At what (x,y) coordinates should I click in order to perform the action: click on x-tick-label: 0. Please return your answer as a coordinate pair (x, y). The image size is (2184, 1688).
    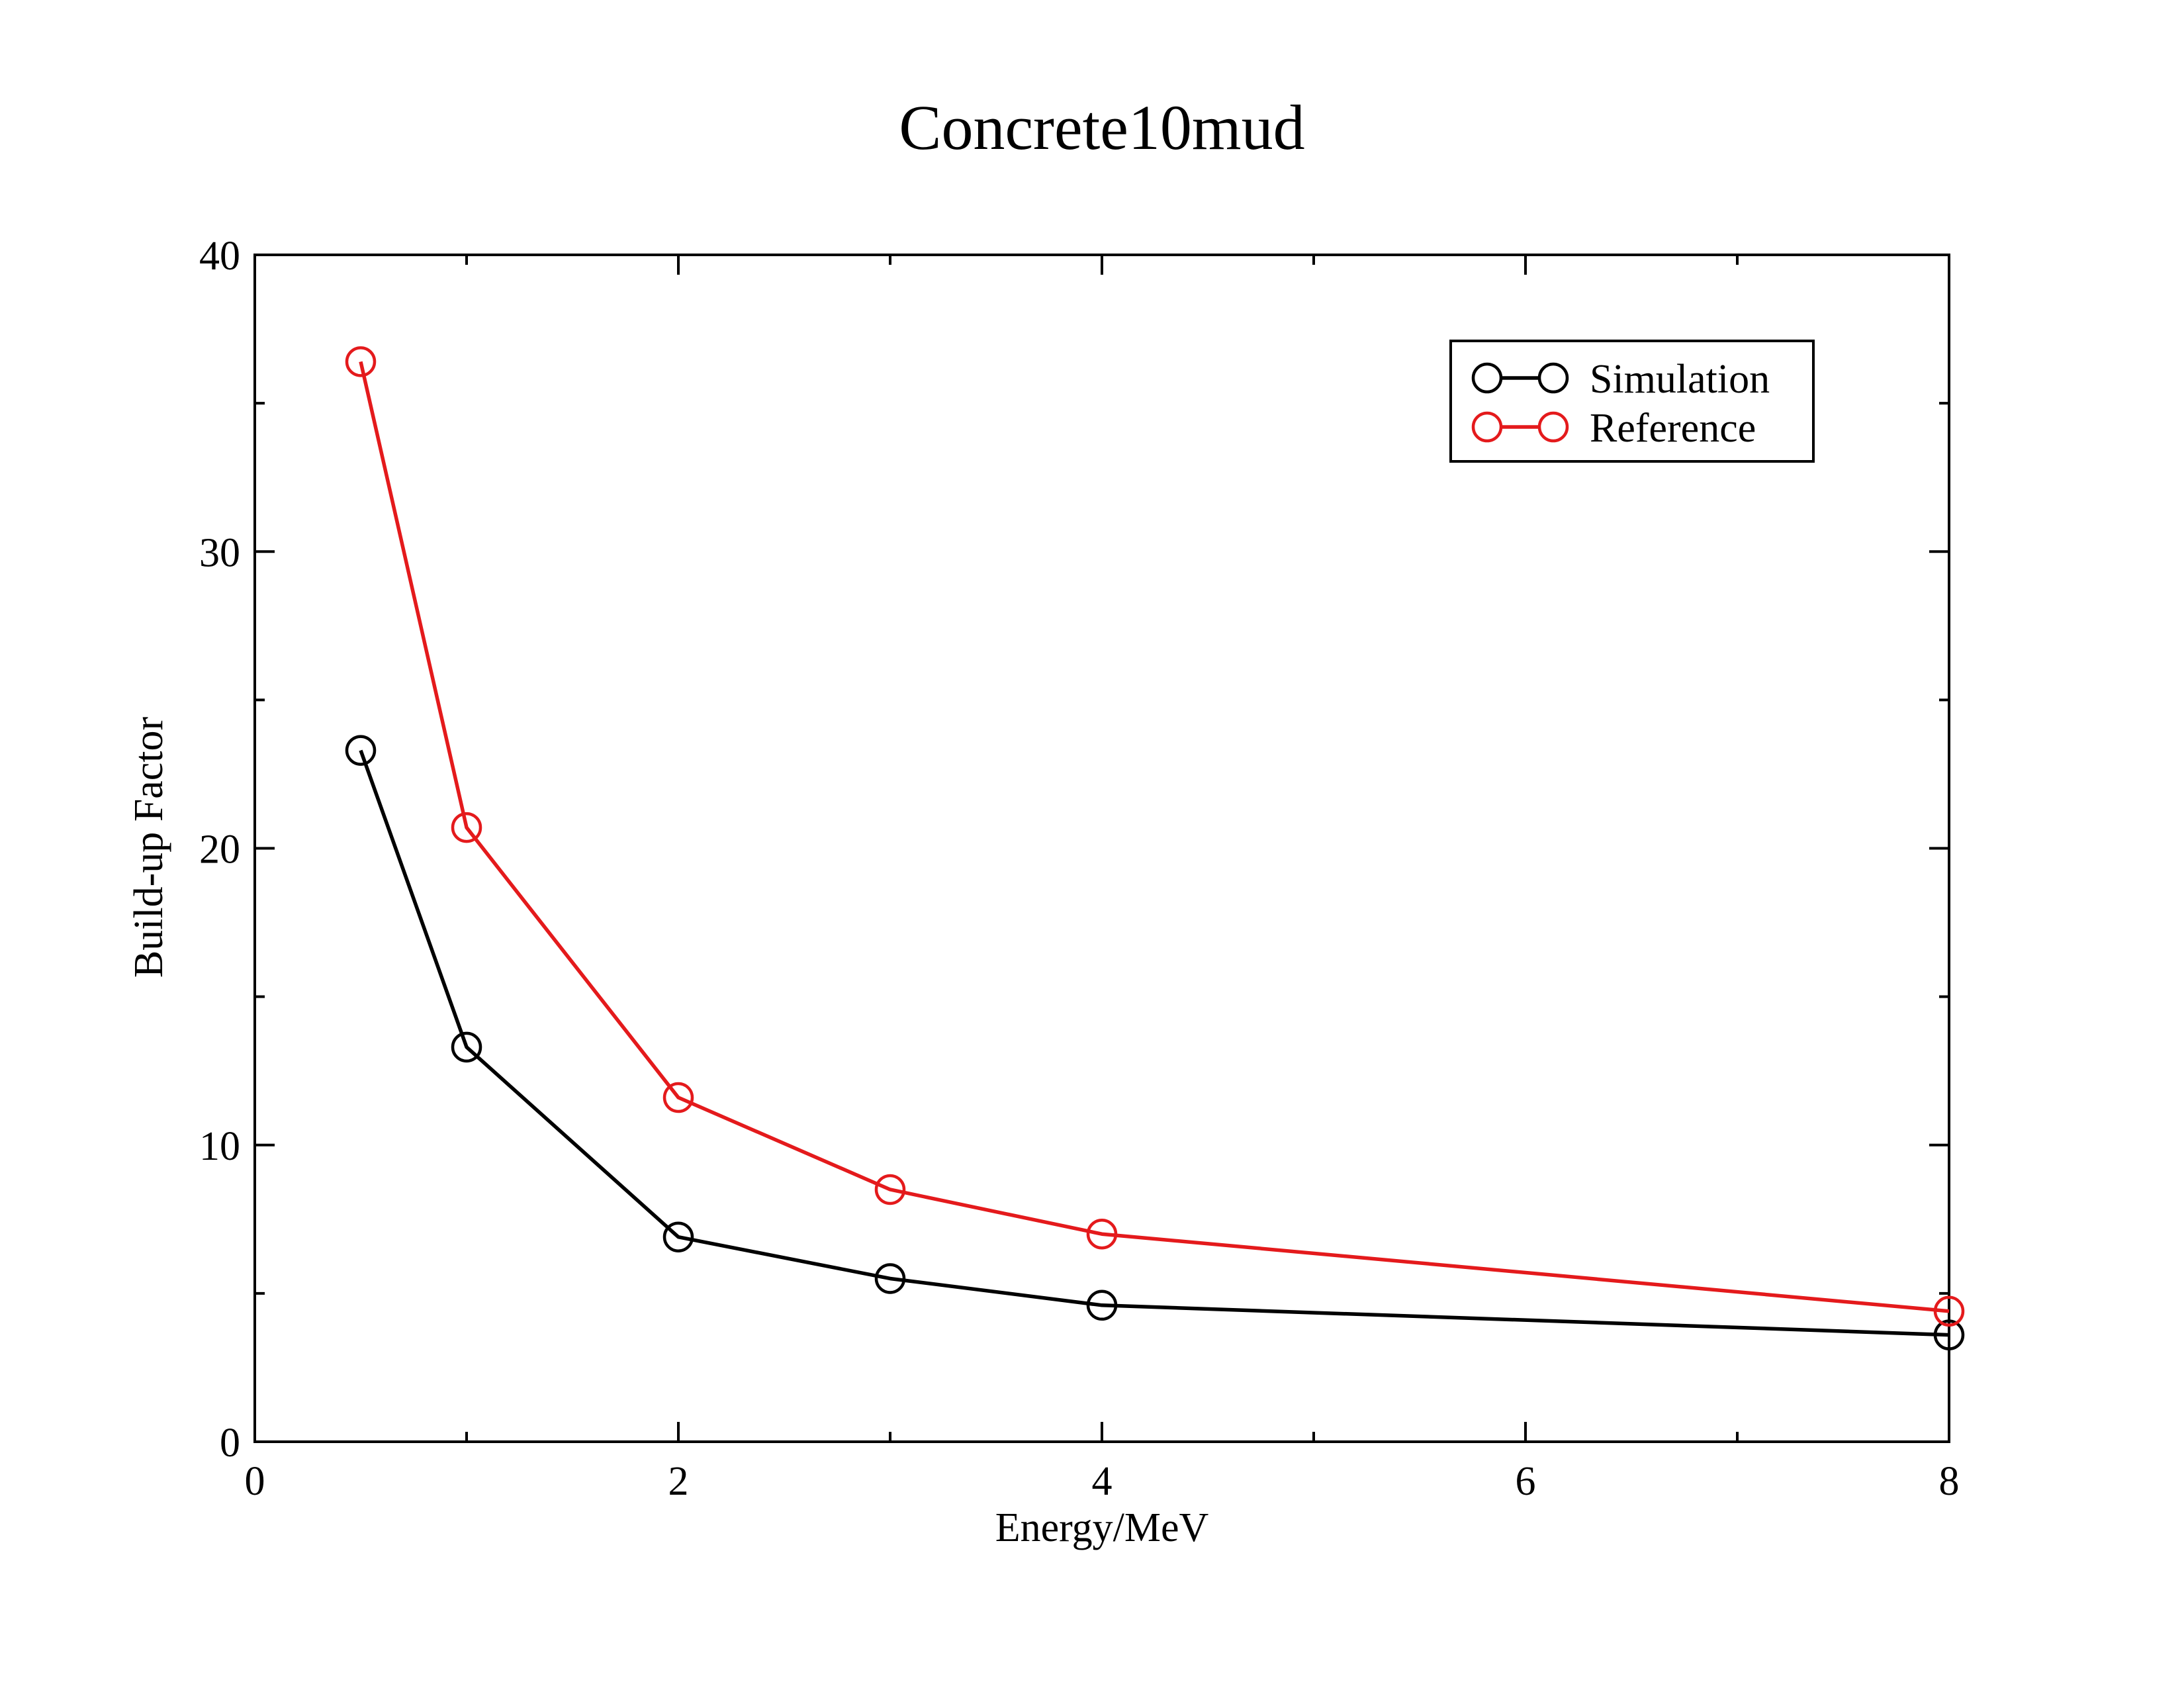
    Looking at the image, I should click on (255, 1481).